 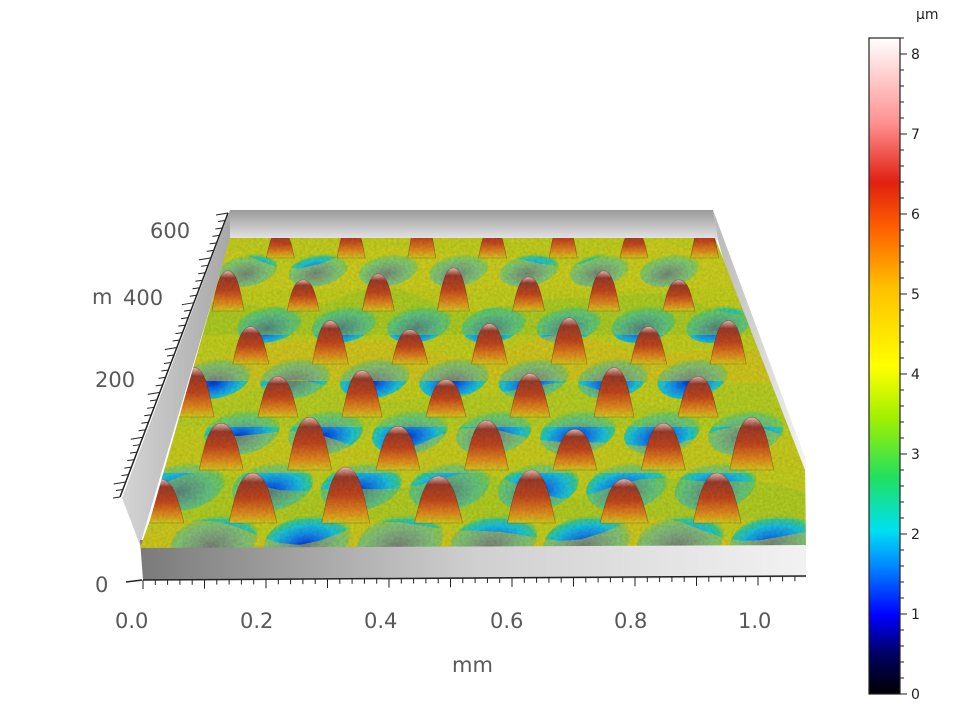 I want to click on y-tick-400: 400, so click(x=143, y=298).